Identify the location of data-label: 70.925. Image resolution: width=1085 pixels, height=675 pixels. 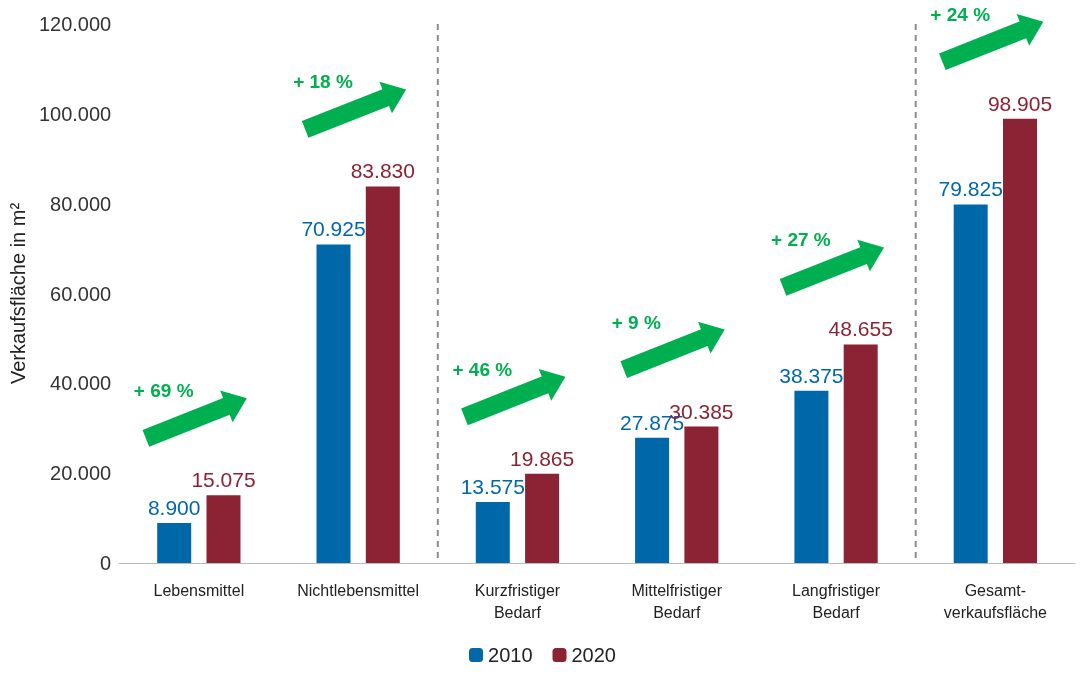
(333, 229).